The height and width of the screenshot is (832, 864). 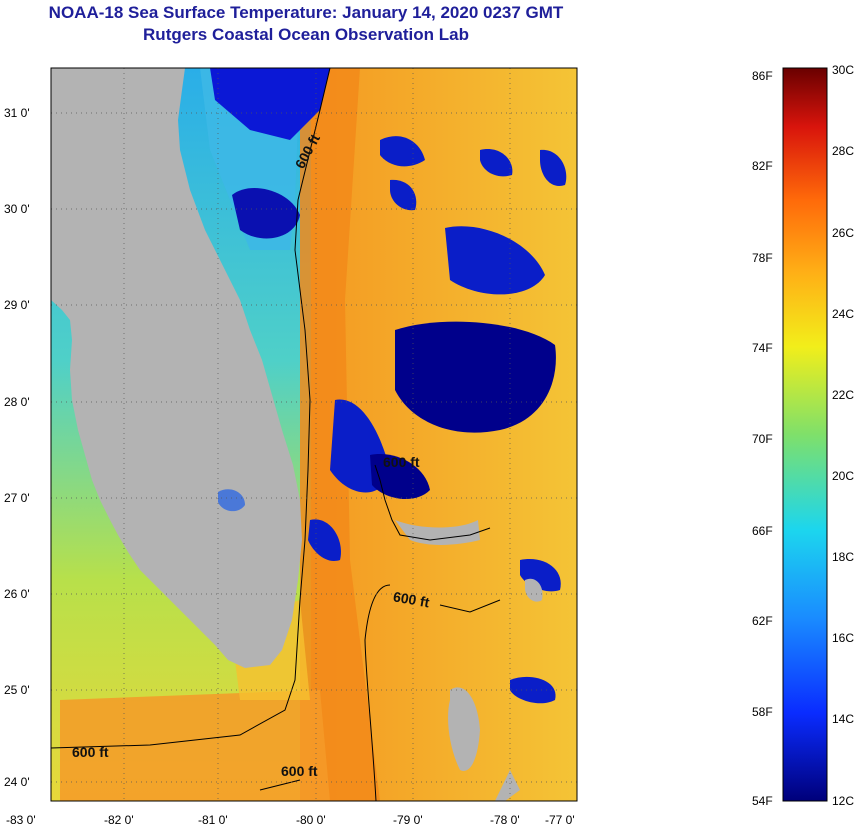 I want to click on celsius-label: 22C, so click(x=843, y=395).